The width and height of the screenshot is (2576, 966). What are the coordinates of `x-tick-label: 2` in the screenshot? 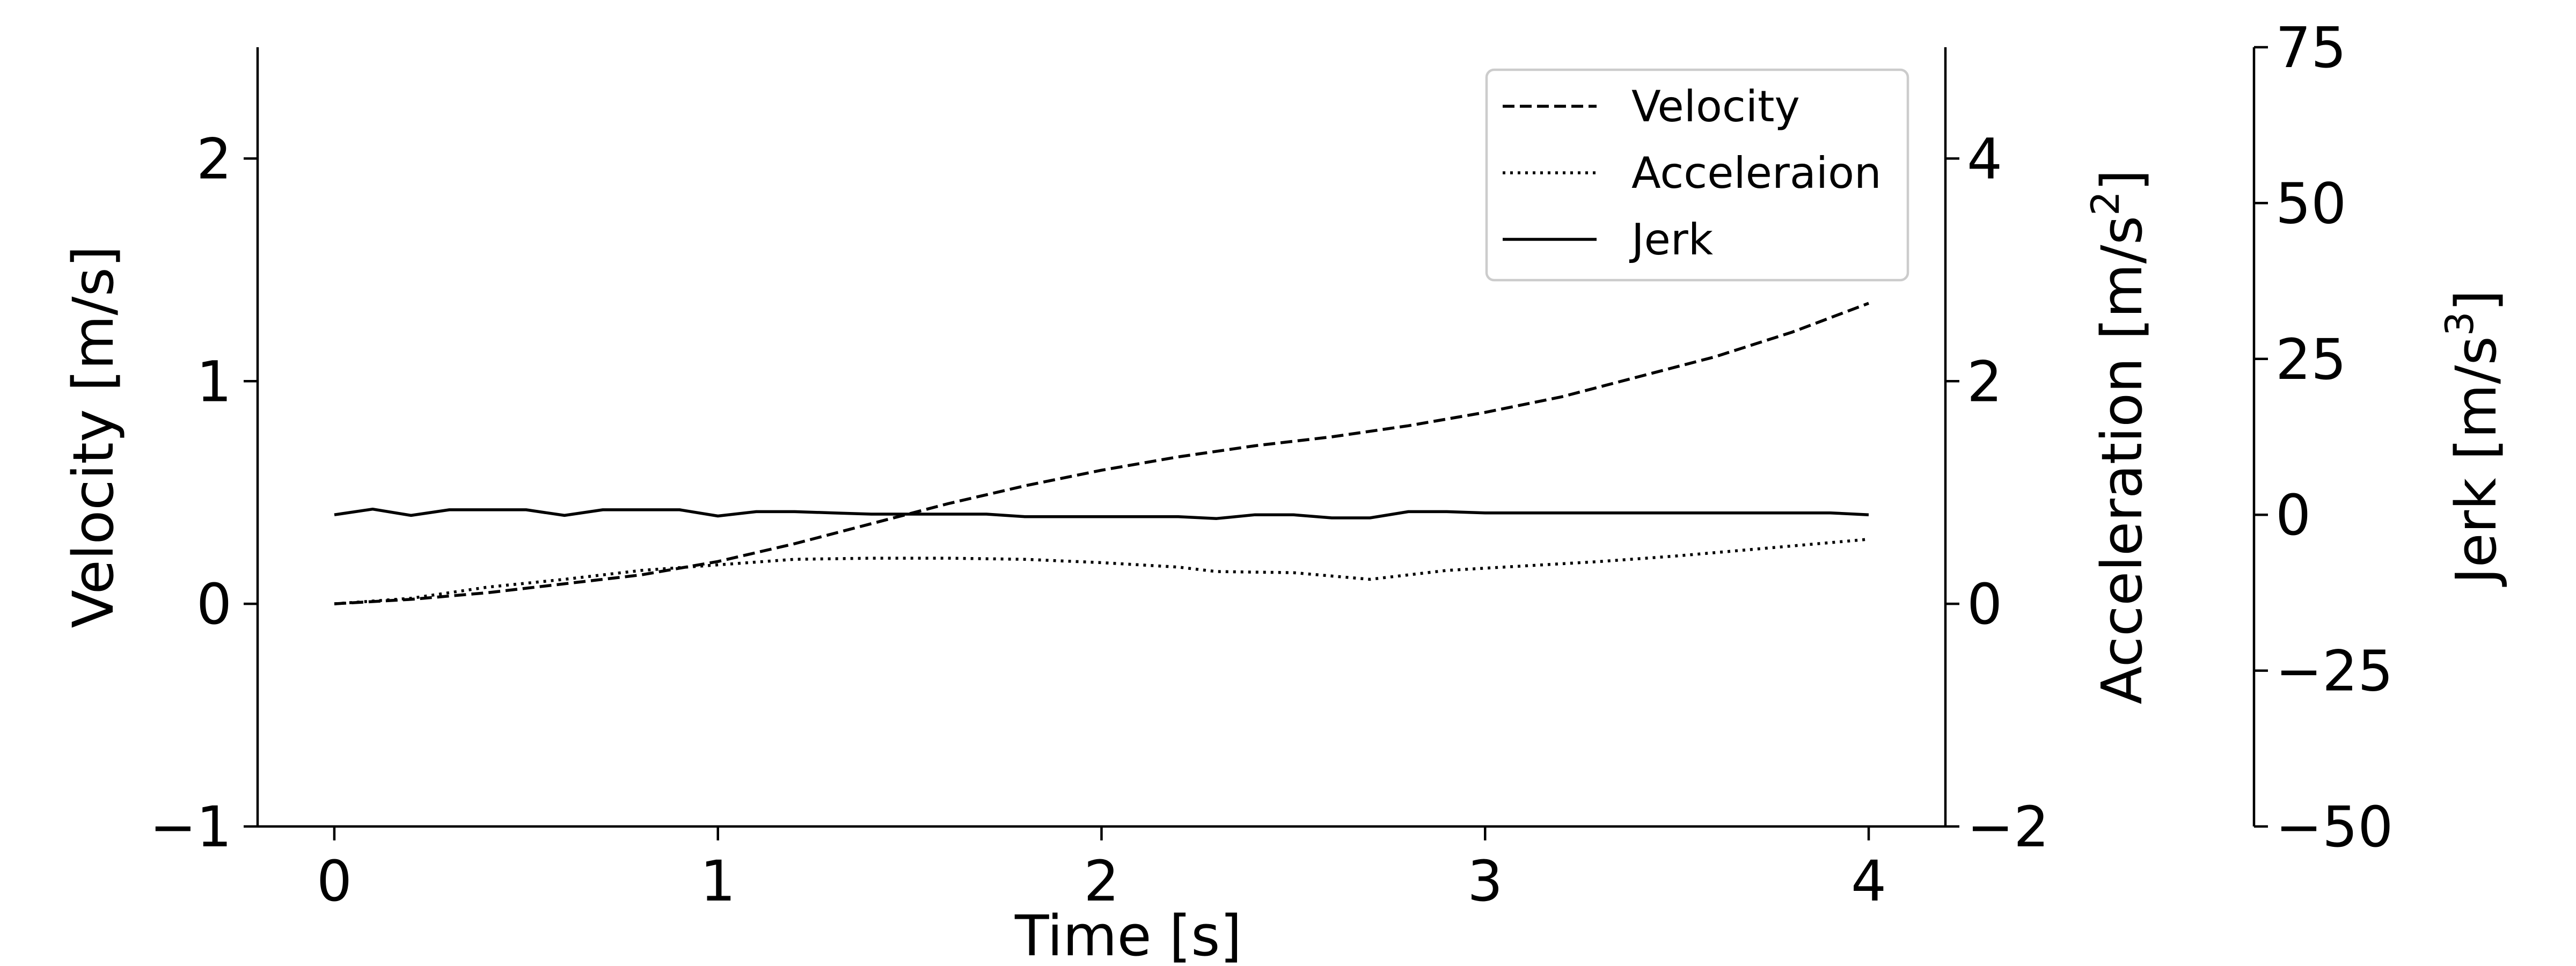 It's located at (1101, 881).